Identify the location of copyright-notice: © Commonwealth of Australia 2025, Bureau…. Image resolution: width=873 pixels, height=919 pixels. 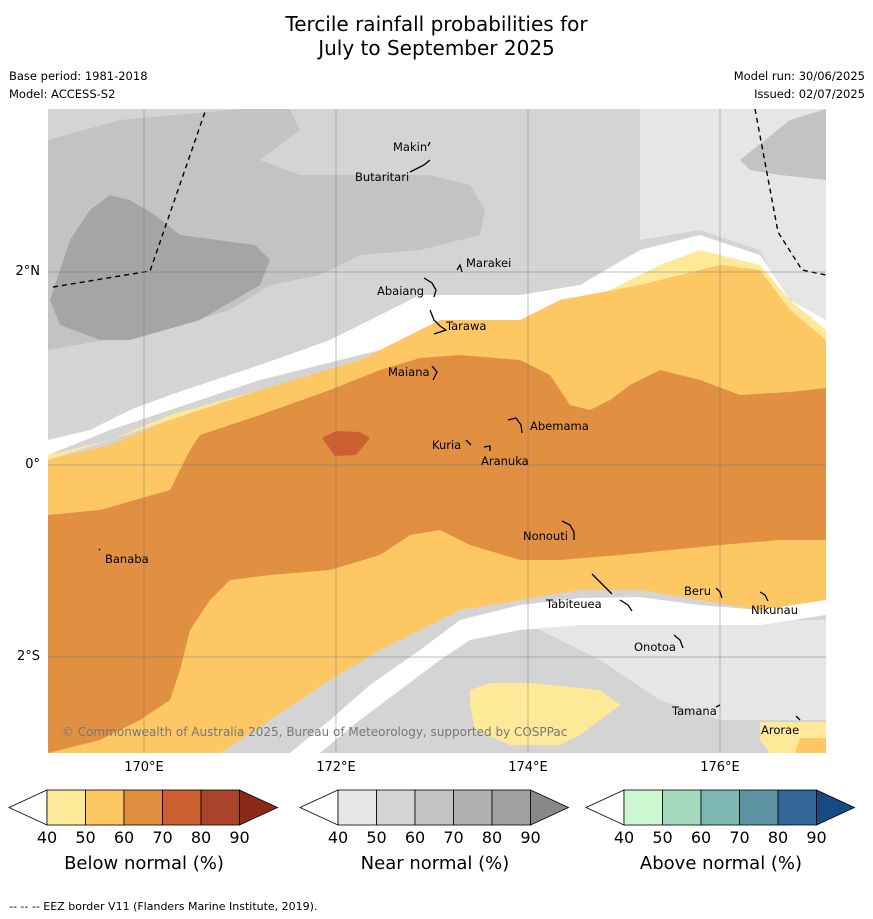
(314, 732).